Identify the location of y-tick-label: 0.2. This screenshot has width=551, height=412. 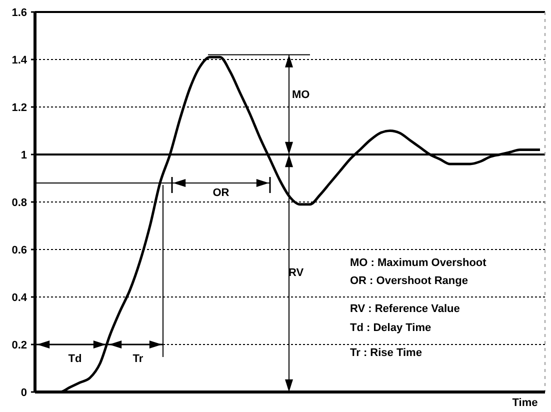
(19, 345).